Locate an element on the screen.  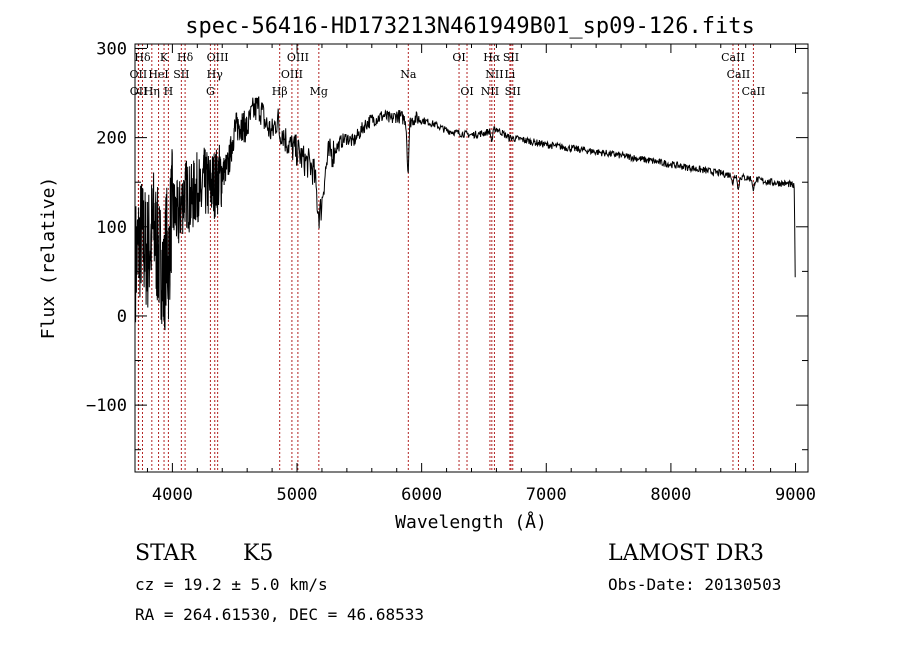
subclass: K5 is located at coordinates (258, 553).